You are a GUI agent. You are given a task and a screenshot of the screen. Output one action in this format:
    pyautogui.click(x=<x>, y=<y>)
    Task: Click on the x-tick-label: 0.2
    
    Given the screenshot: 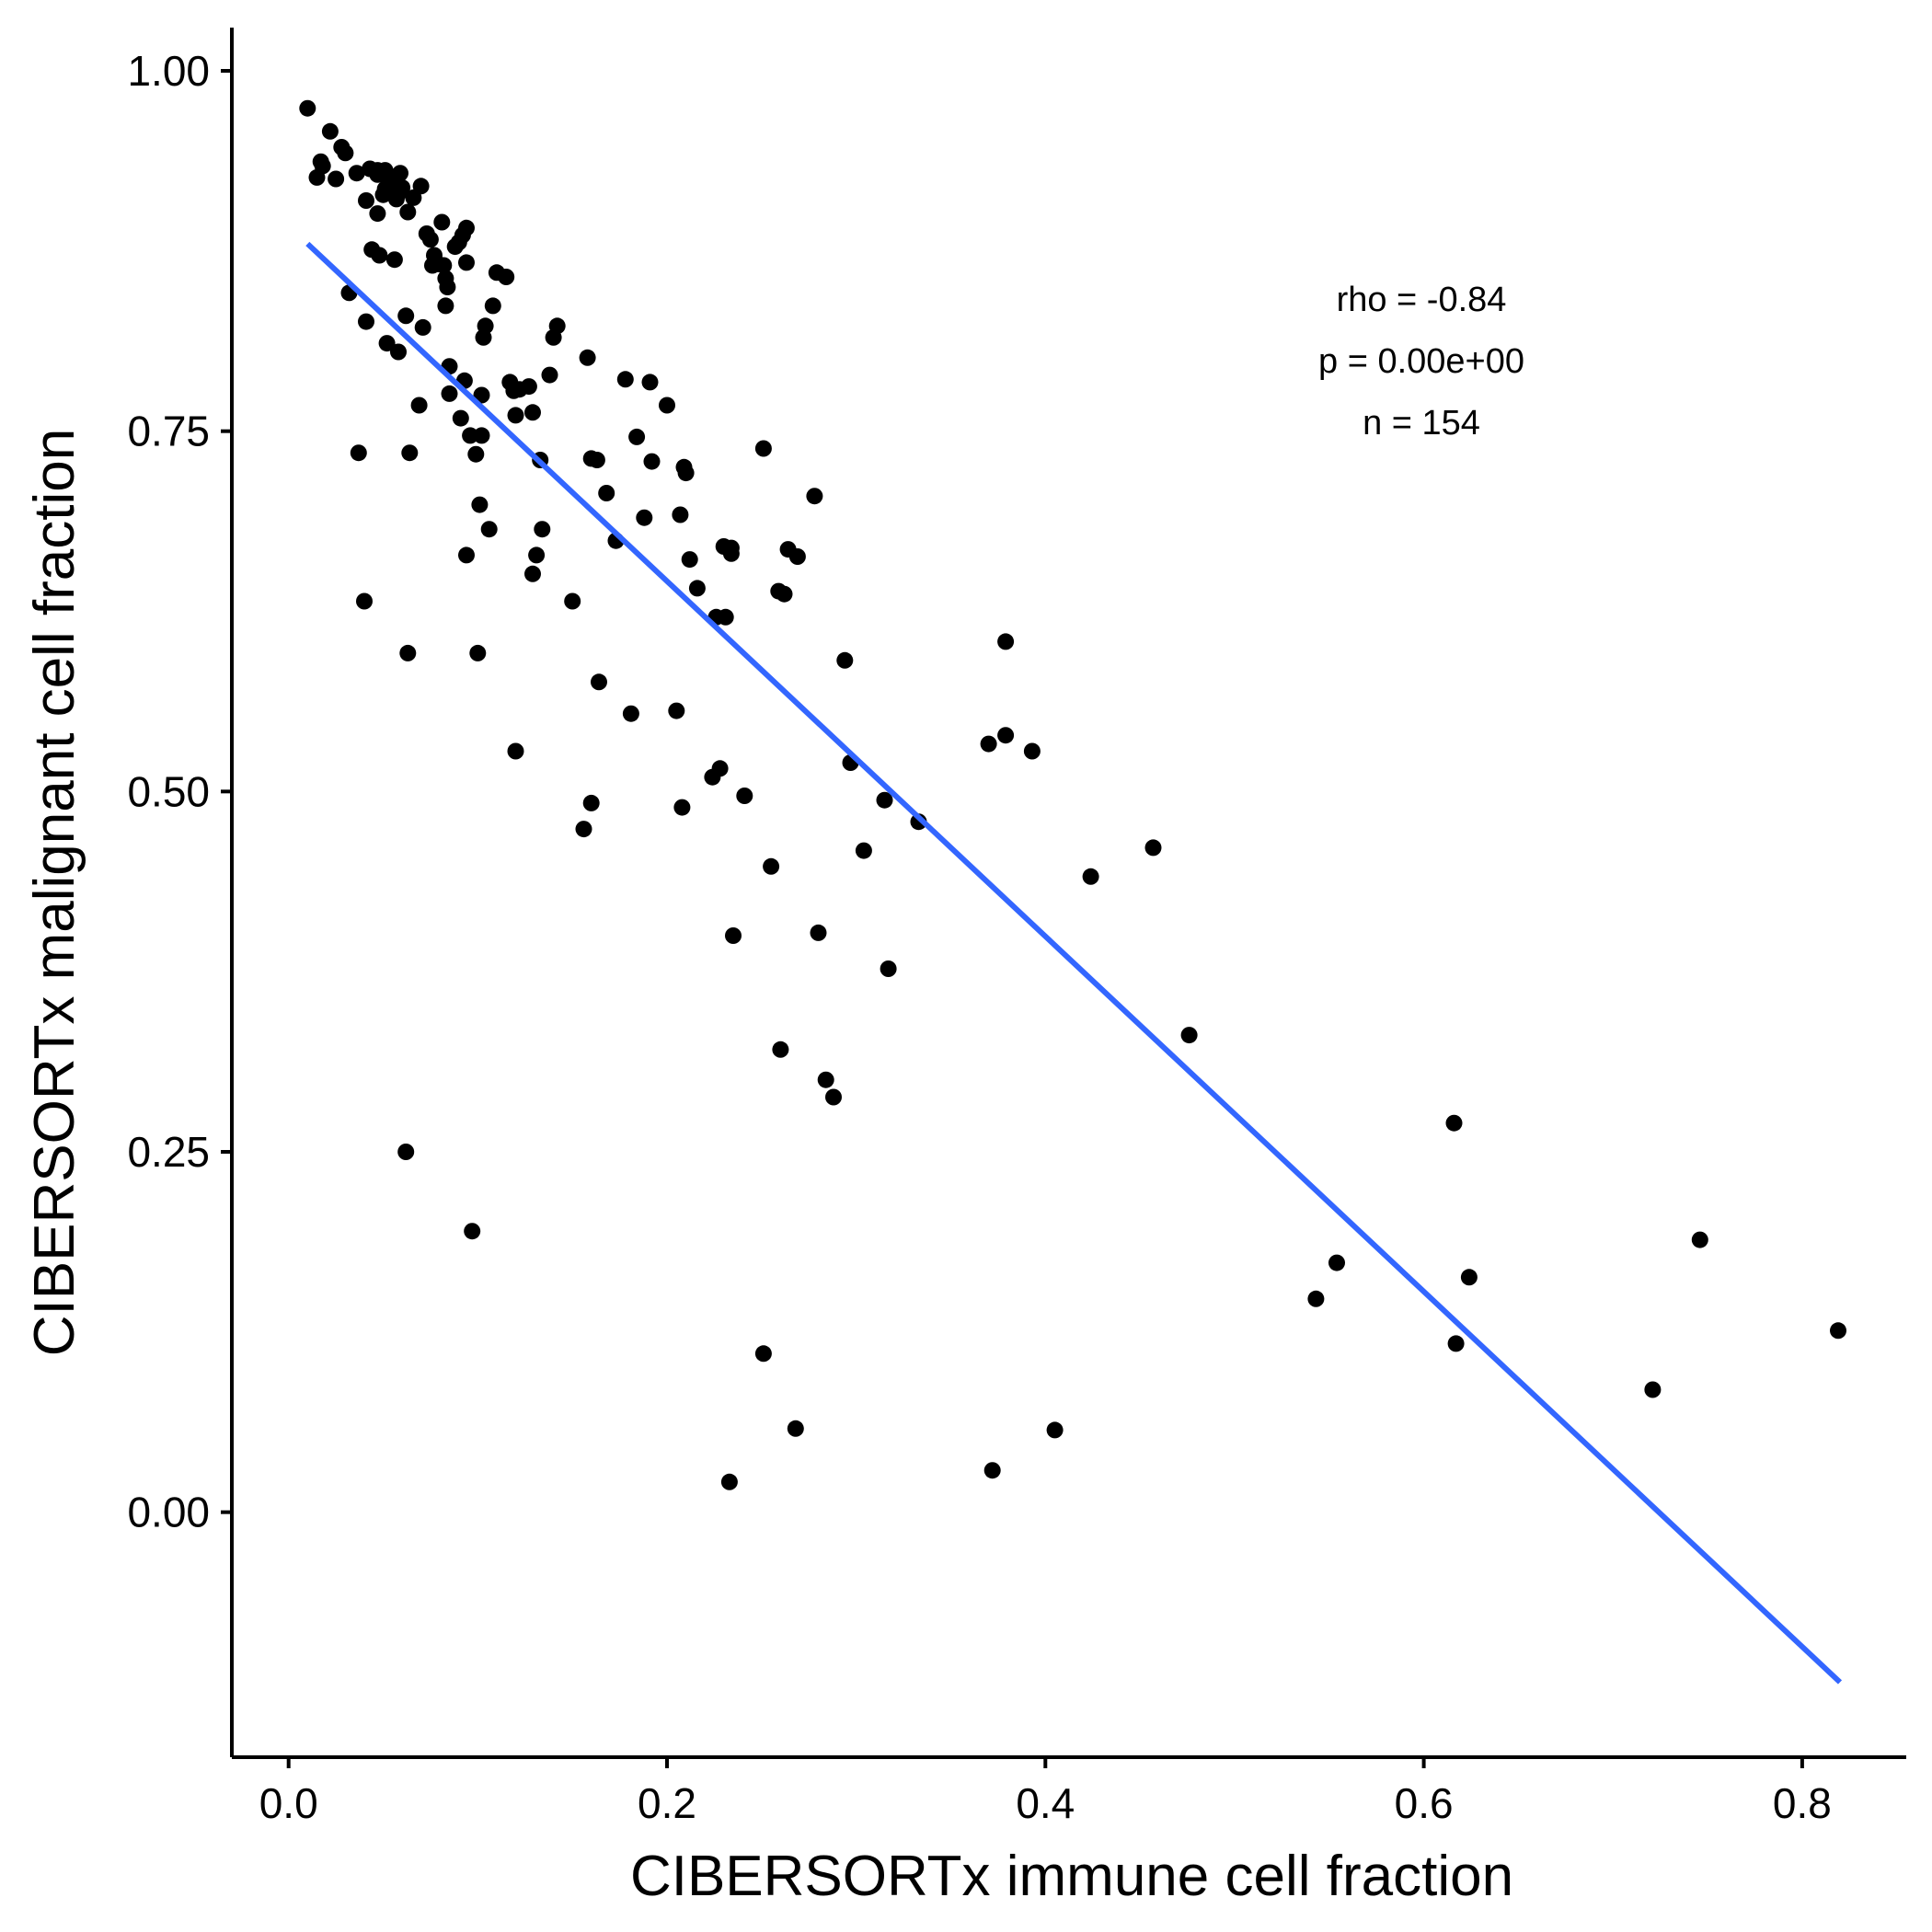 What is the action you would take?
    pyautogui.click(x=667, y=1803)
    